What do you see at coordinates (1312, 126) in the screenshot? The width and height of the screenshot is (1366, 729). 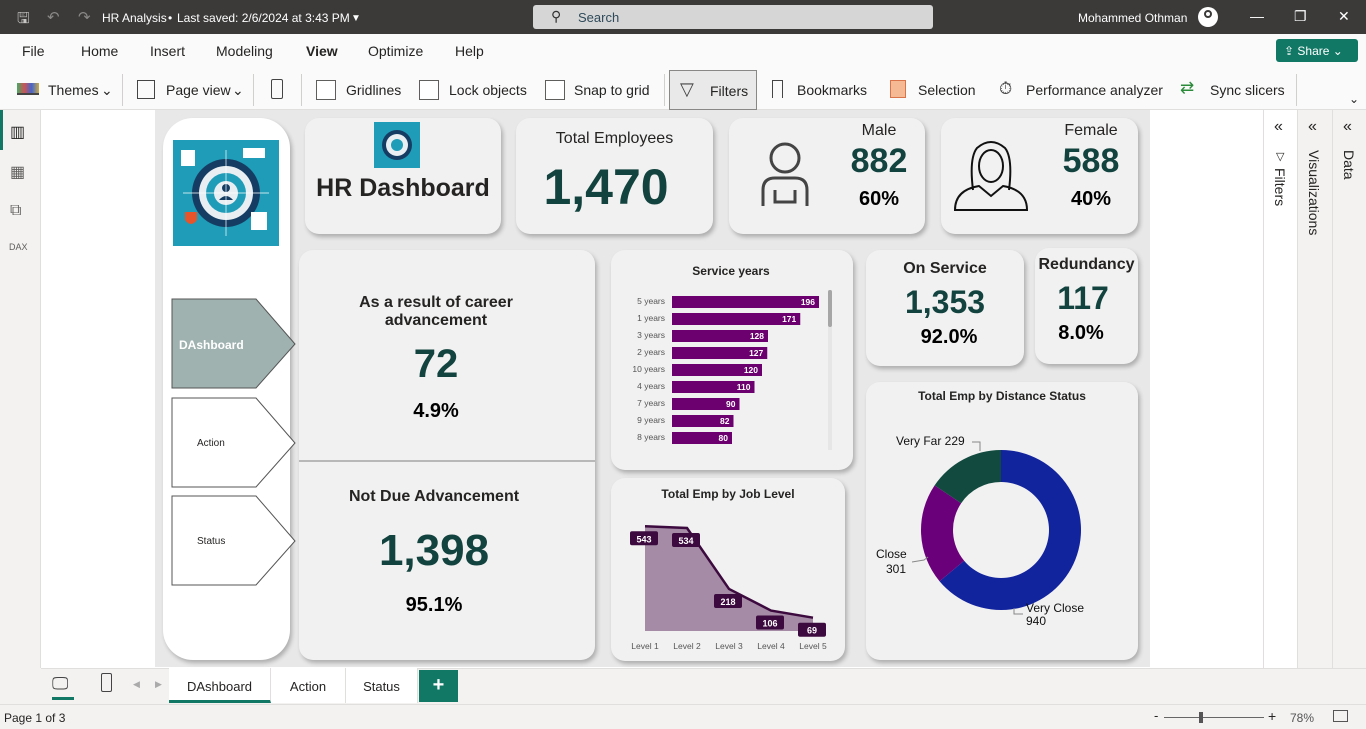 I see `expand-visualizations-icon: «` at bounding box center [1312, 126].